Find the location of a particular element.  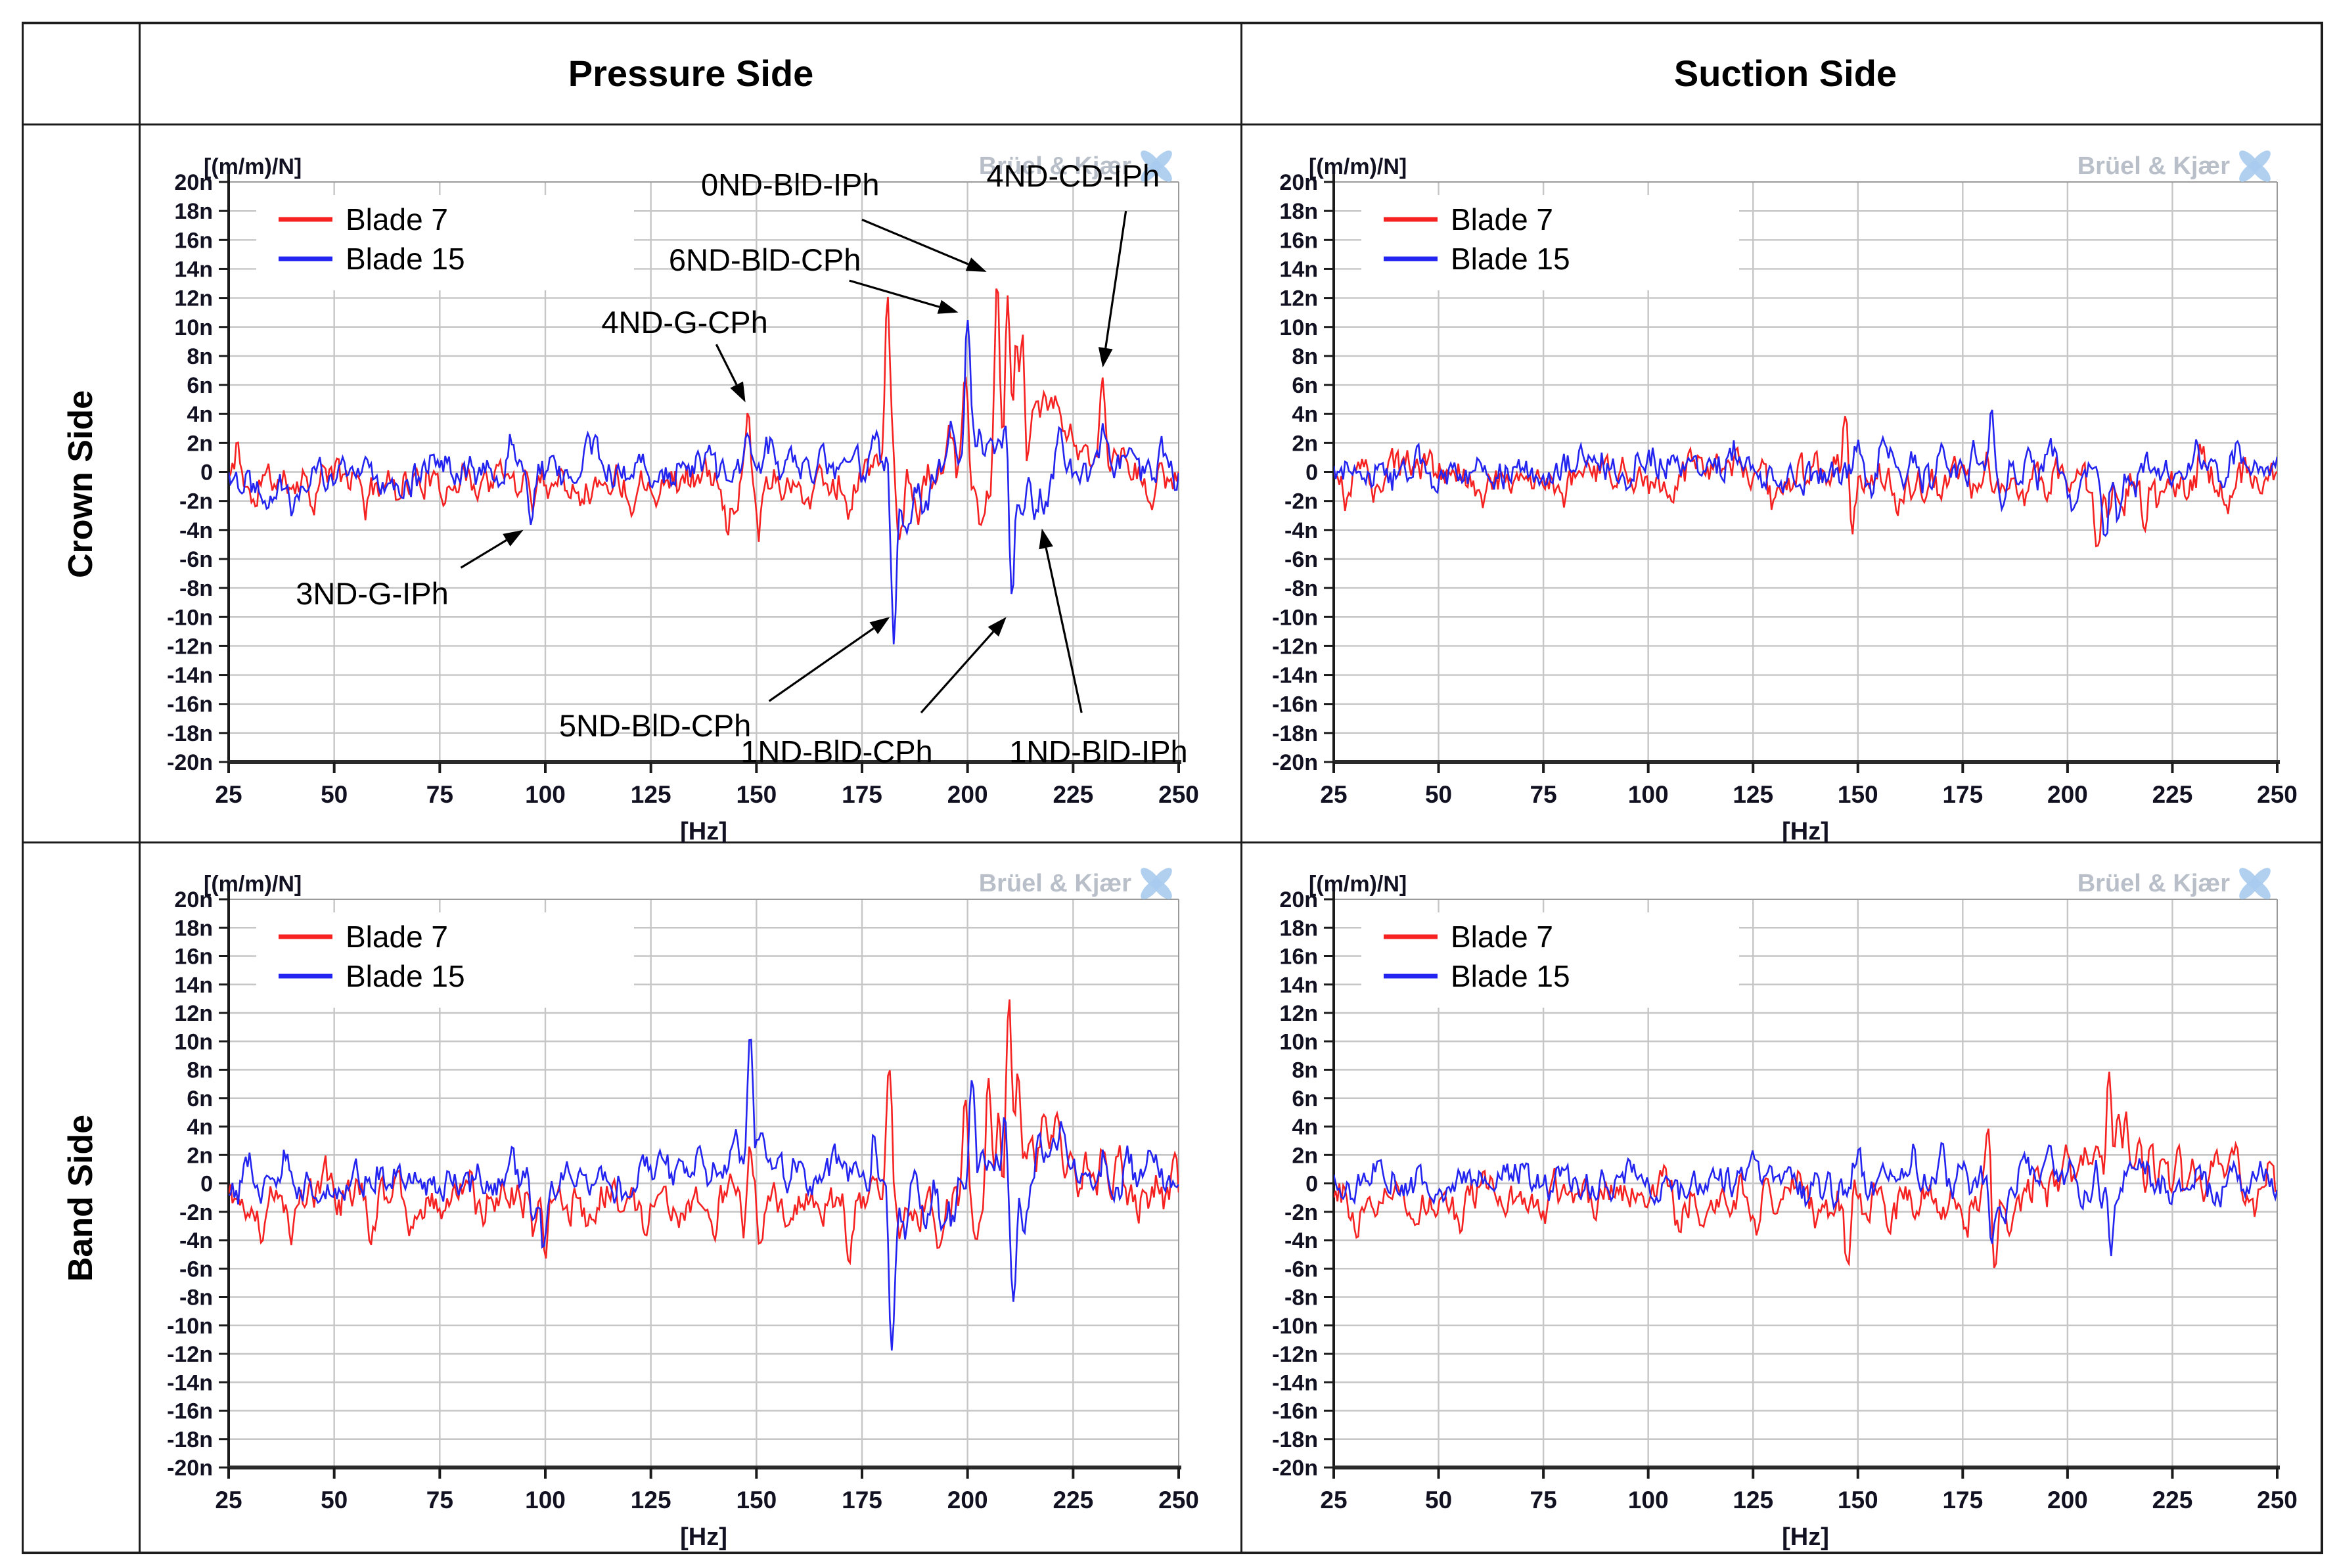

grid is located at coordinates (1806, 472).